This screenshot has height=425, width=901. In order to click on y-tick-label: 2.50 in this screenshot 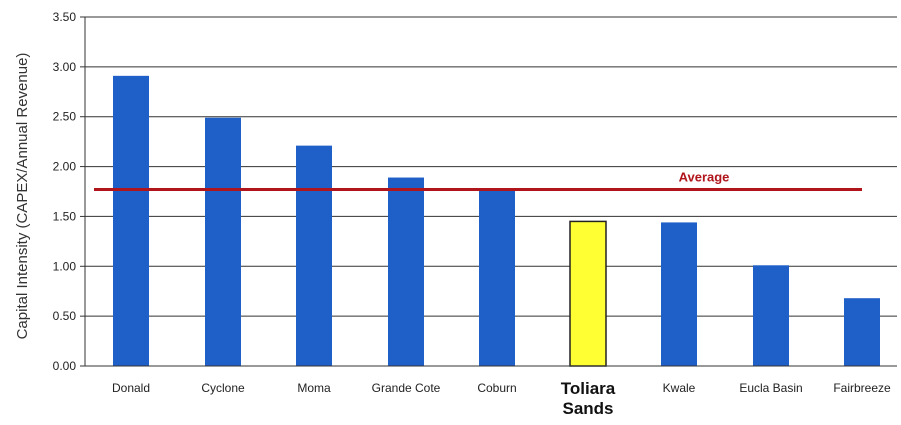, I will do `click(65, 117)`.